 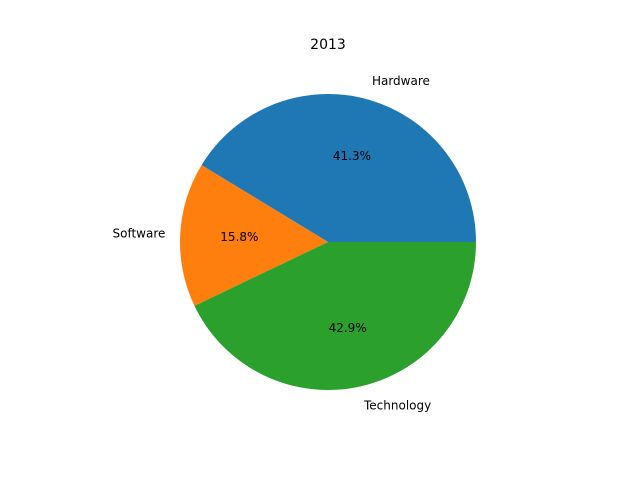 I want to click on slice-label-software: Software, so click(x=138, y=233).